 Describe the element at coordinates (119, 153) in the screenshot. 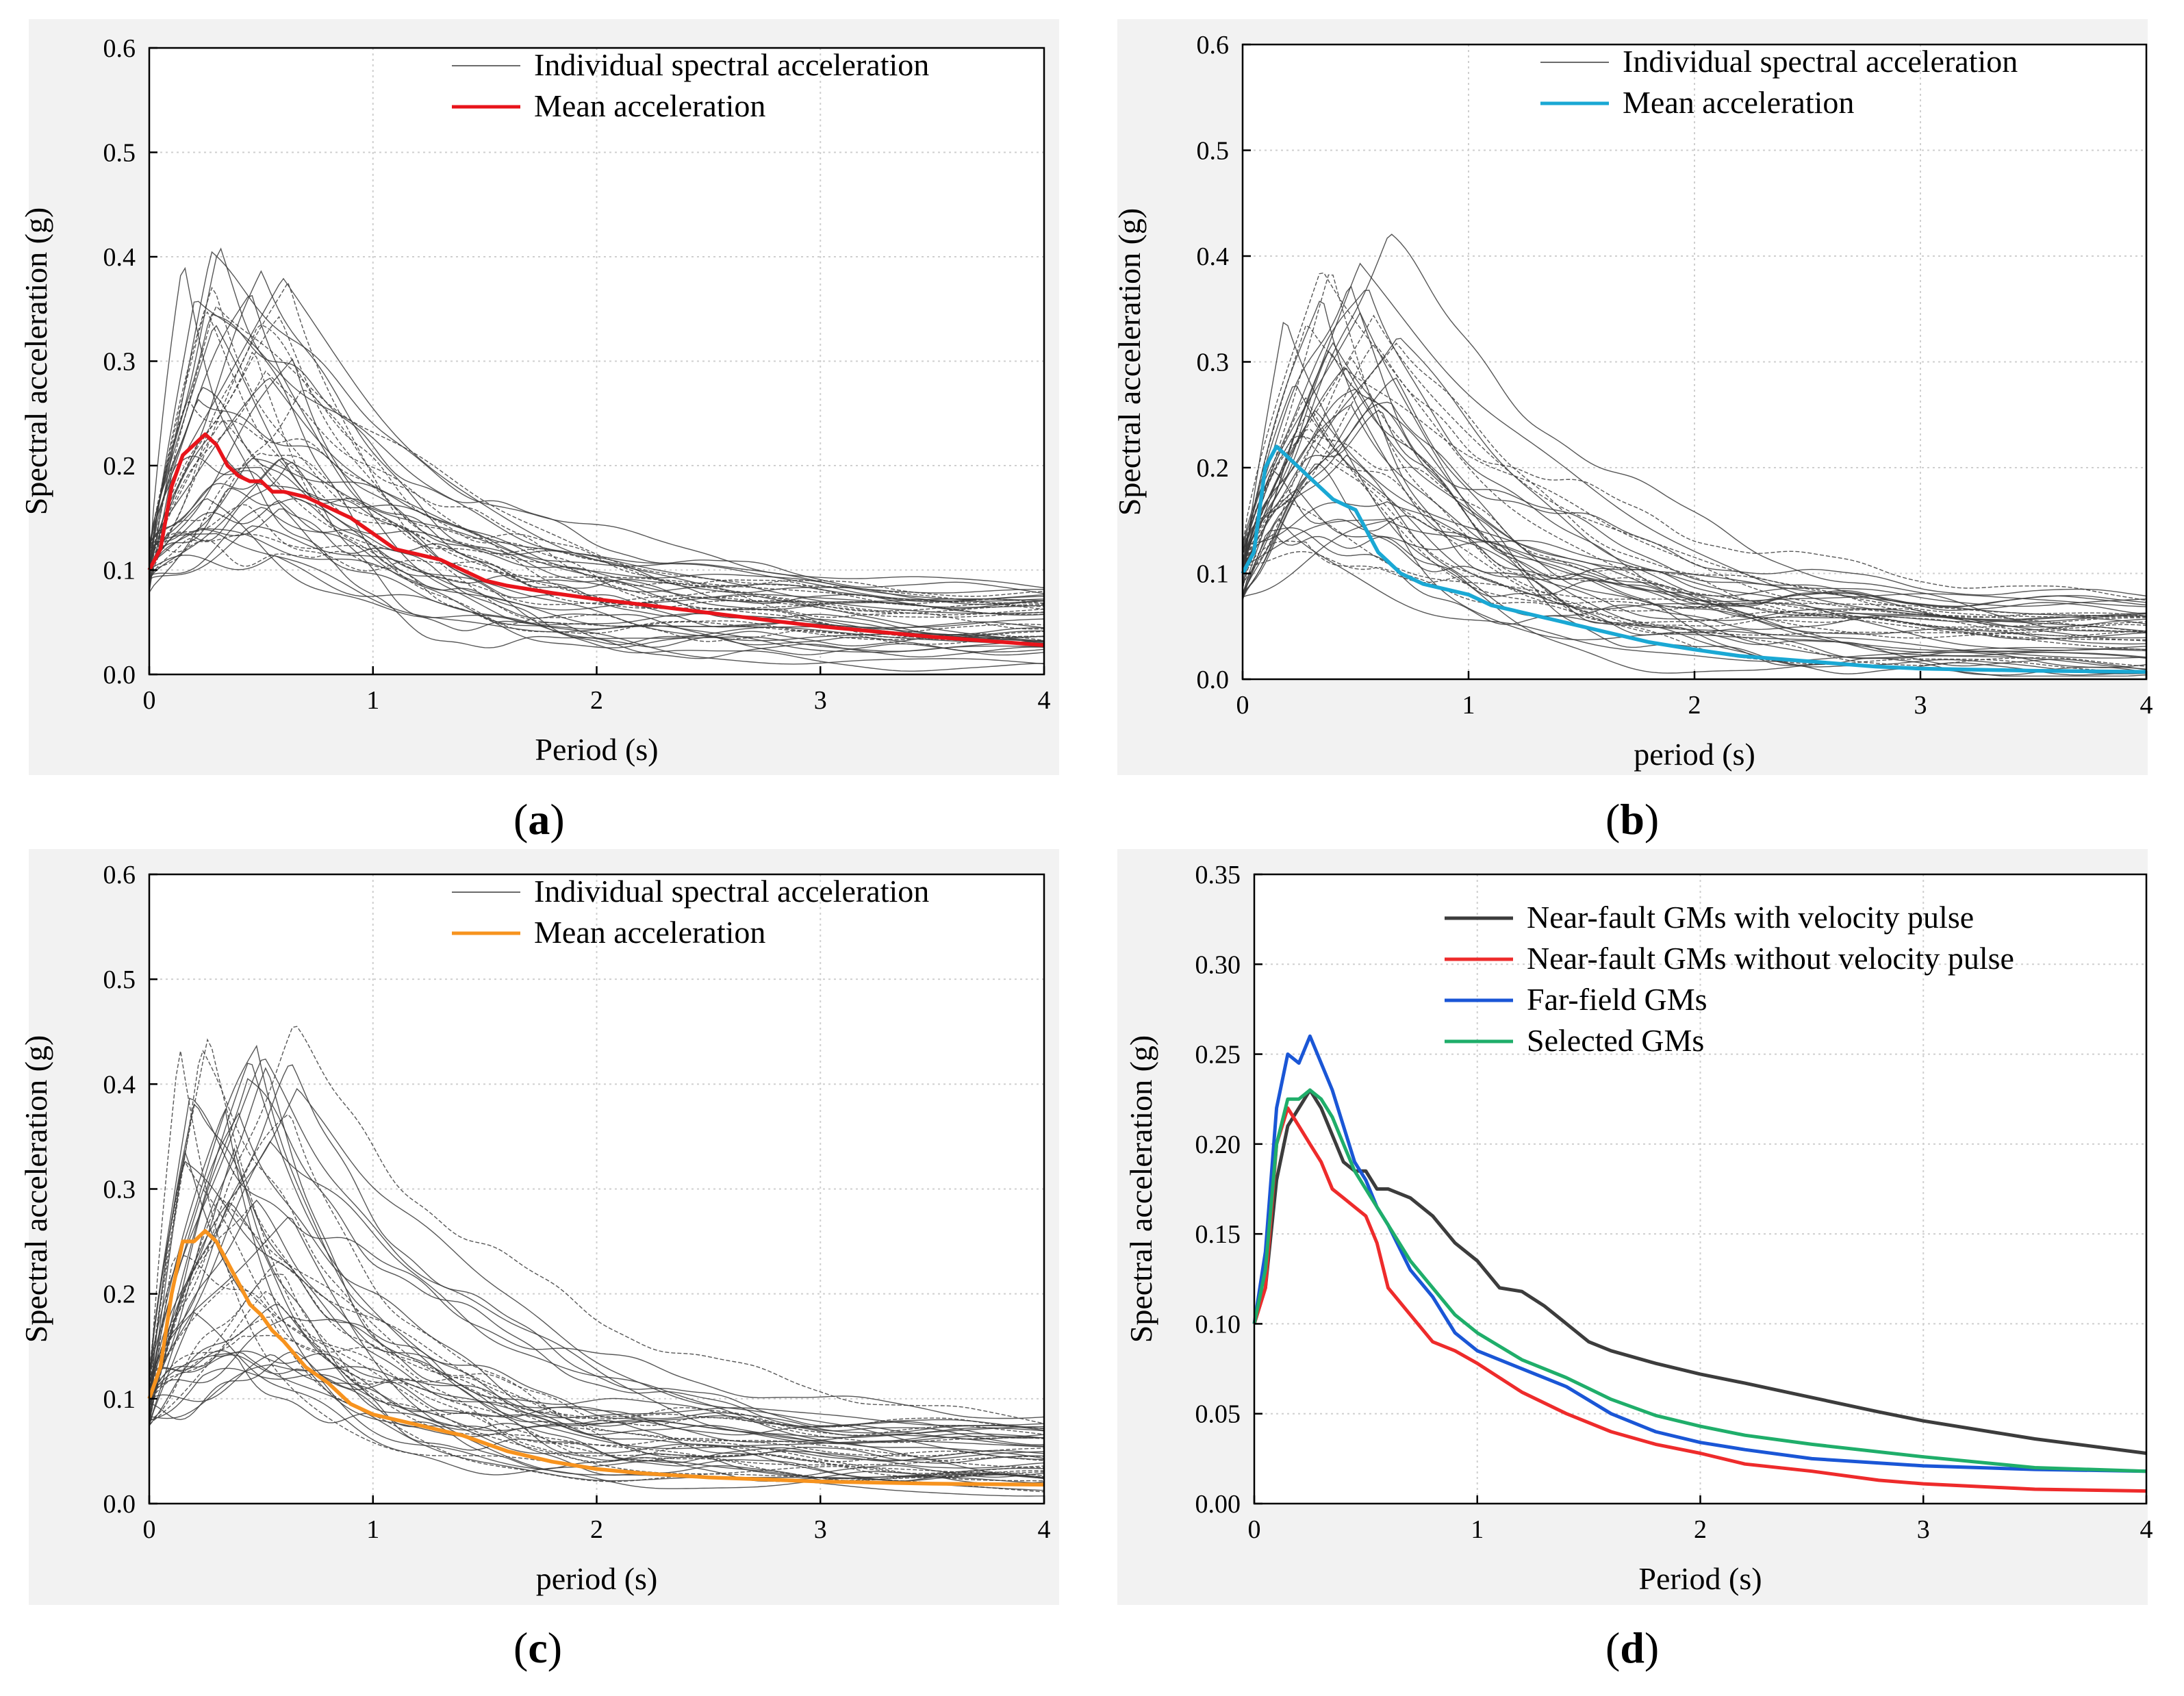

I see `y-tick-label-a: 0.5` at that location.